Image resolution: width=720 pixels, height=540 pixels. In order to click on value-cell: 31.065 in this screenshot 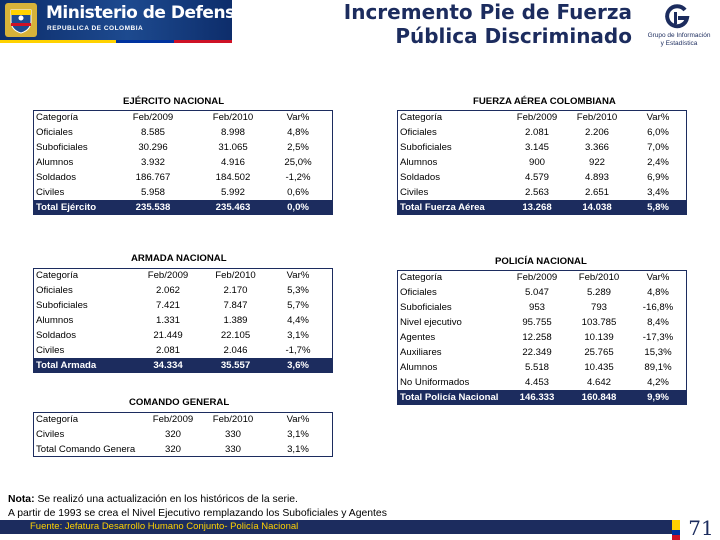, I will do `click(233, 147)`.